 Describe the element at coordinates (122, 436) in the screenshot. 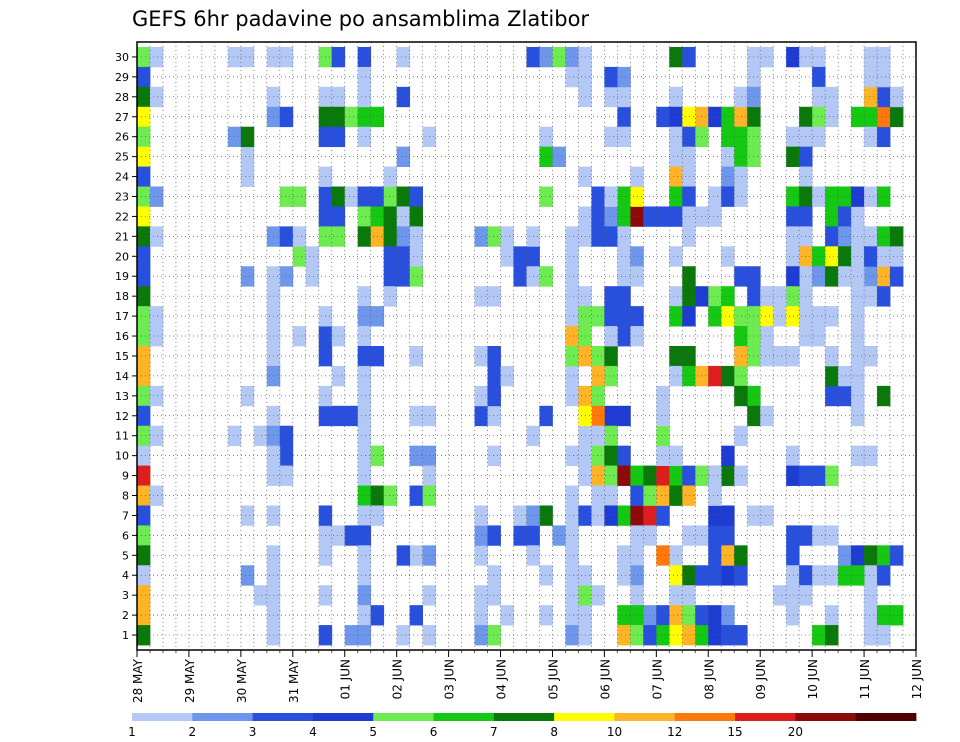

I see `y-tick-label: 11` at that location.